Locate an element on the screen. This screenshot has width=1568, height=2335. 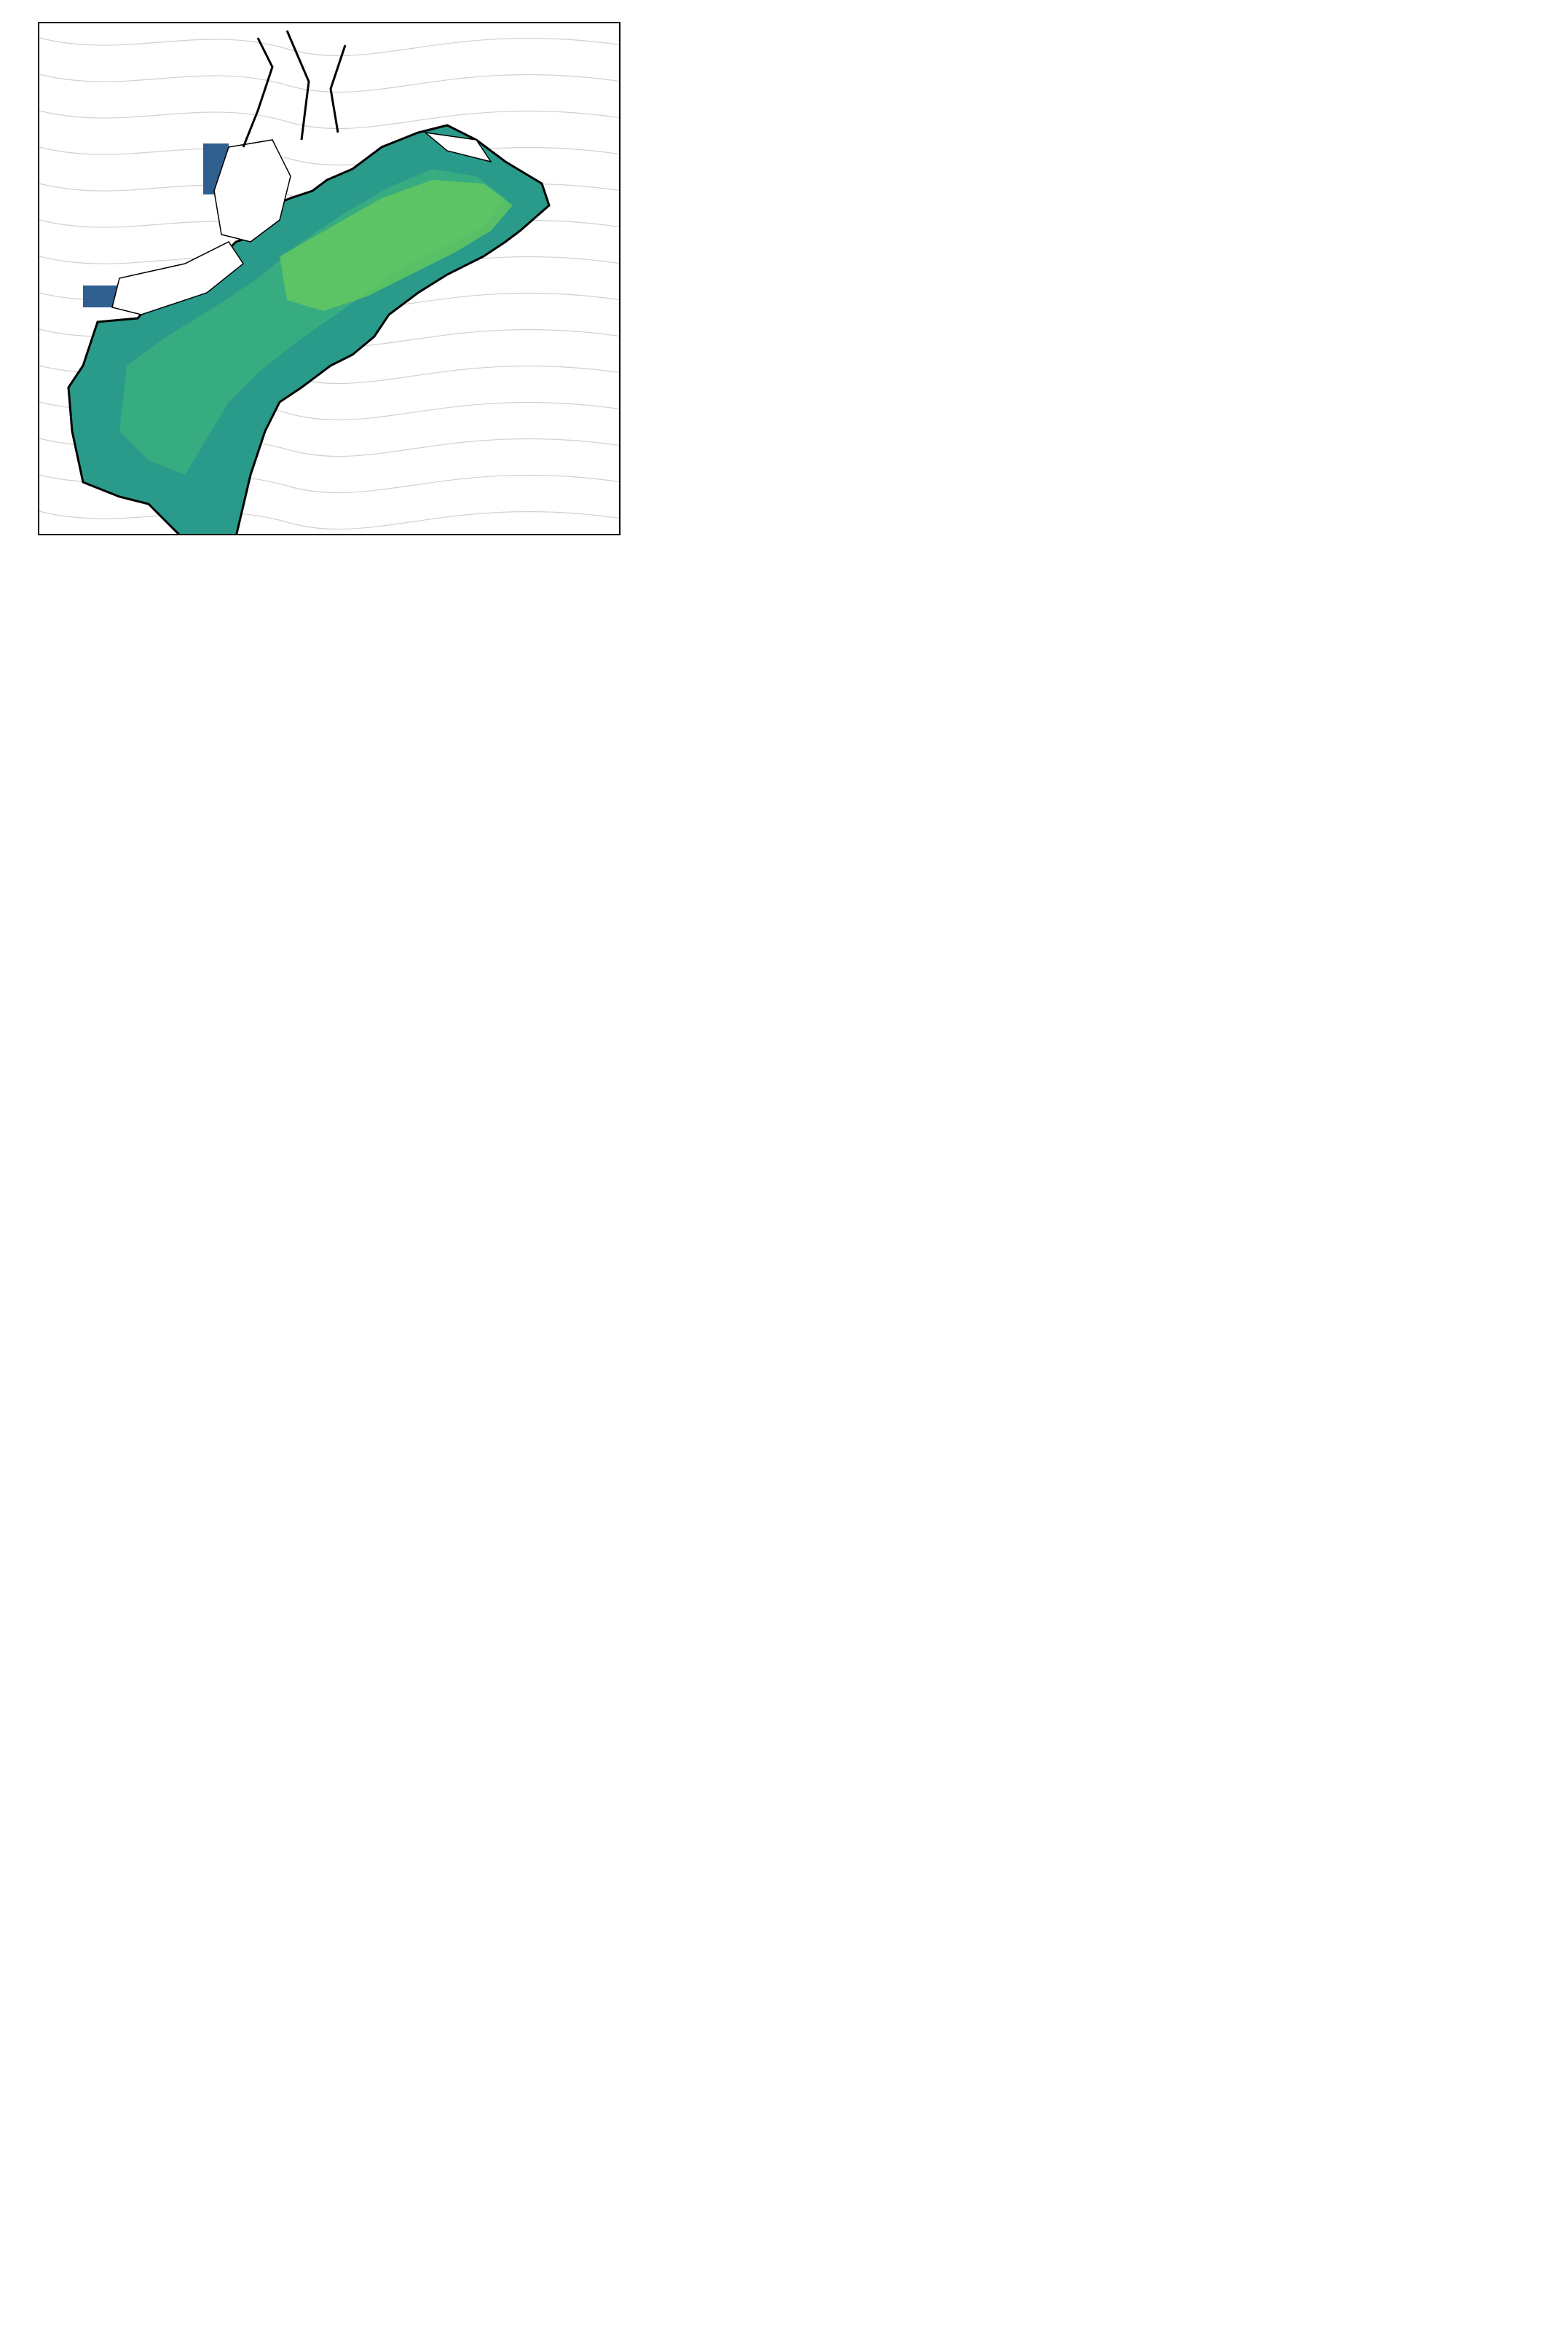
rivers is located at coordinates (294, 89).